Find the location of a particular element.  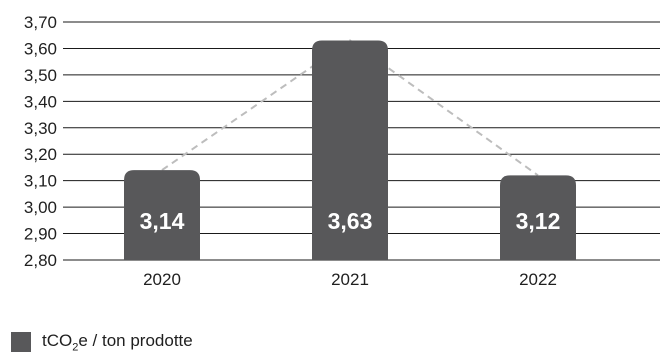

y-tick-label: 2,80 is located at coordinates (40, 260).